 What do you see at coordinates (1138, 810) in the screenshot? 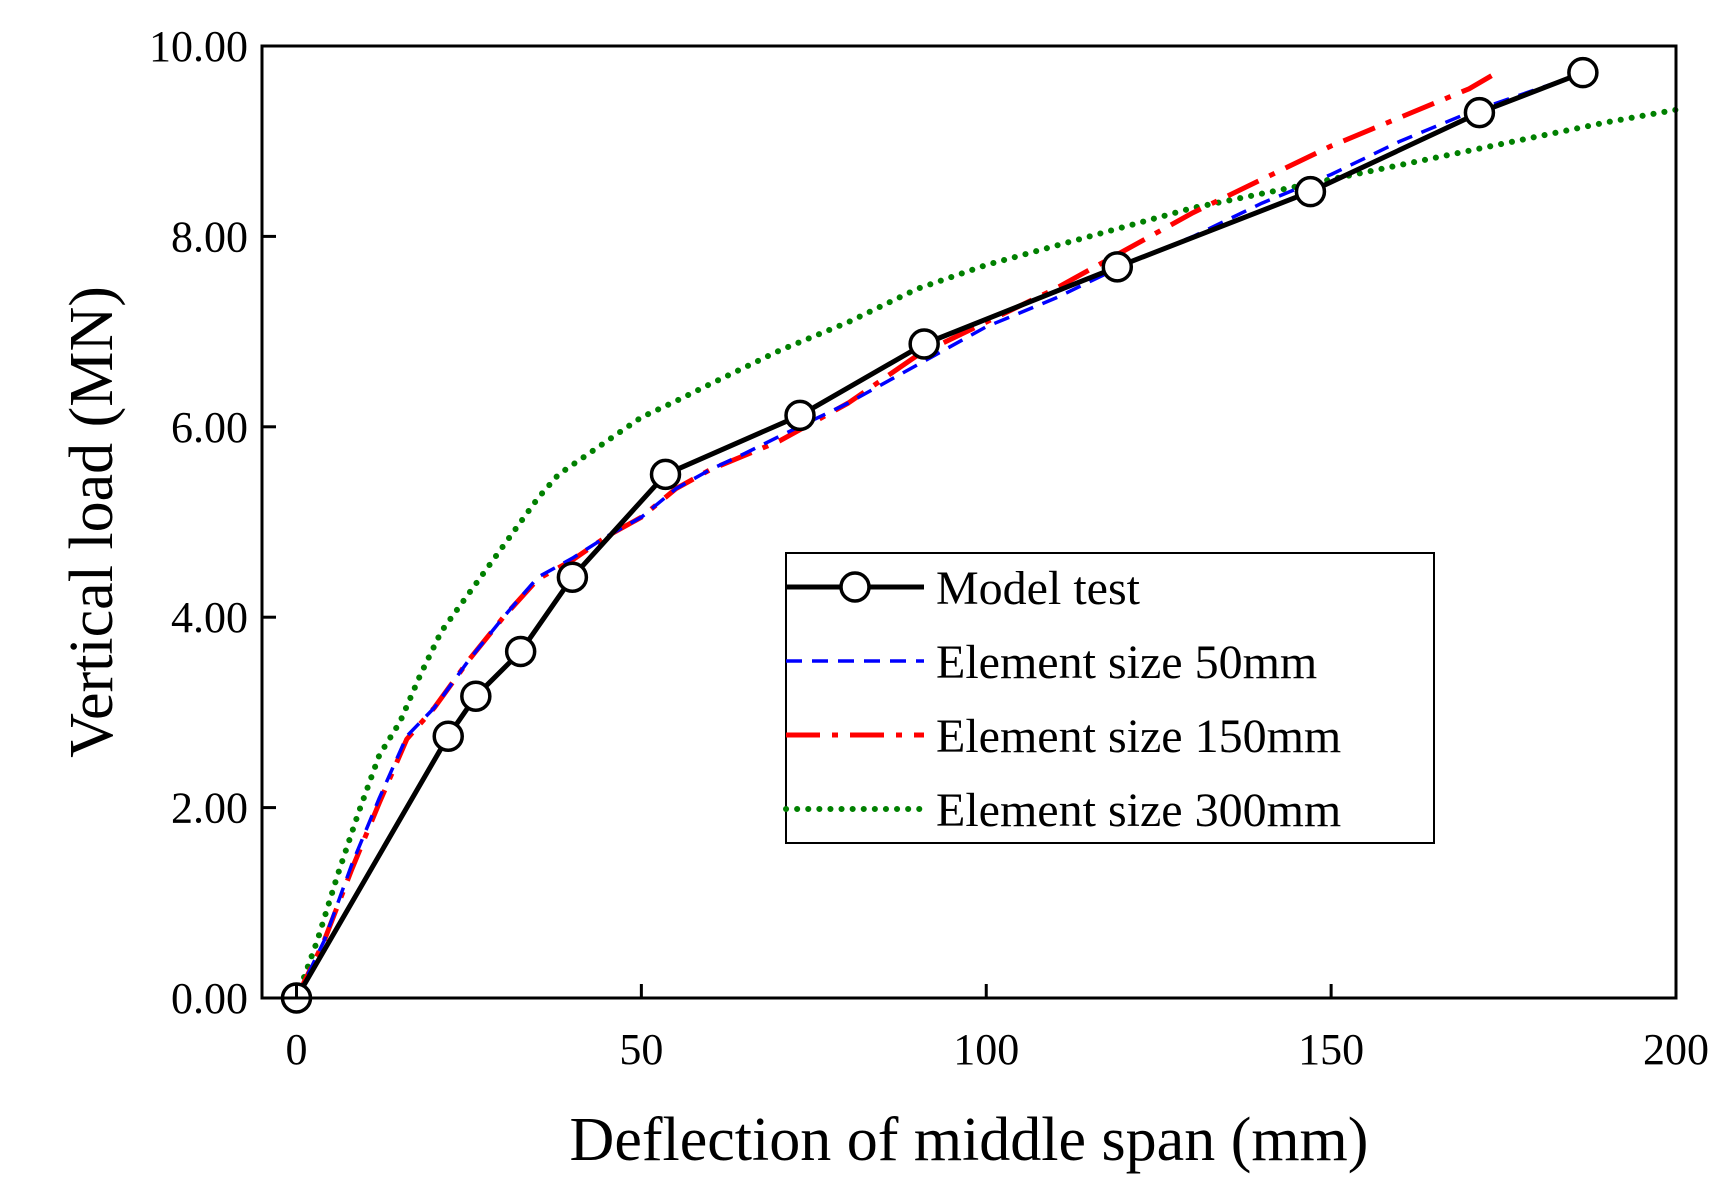
I see `legend-label-3: Element size 300mm` at bounding box center [1138, 810].